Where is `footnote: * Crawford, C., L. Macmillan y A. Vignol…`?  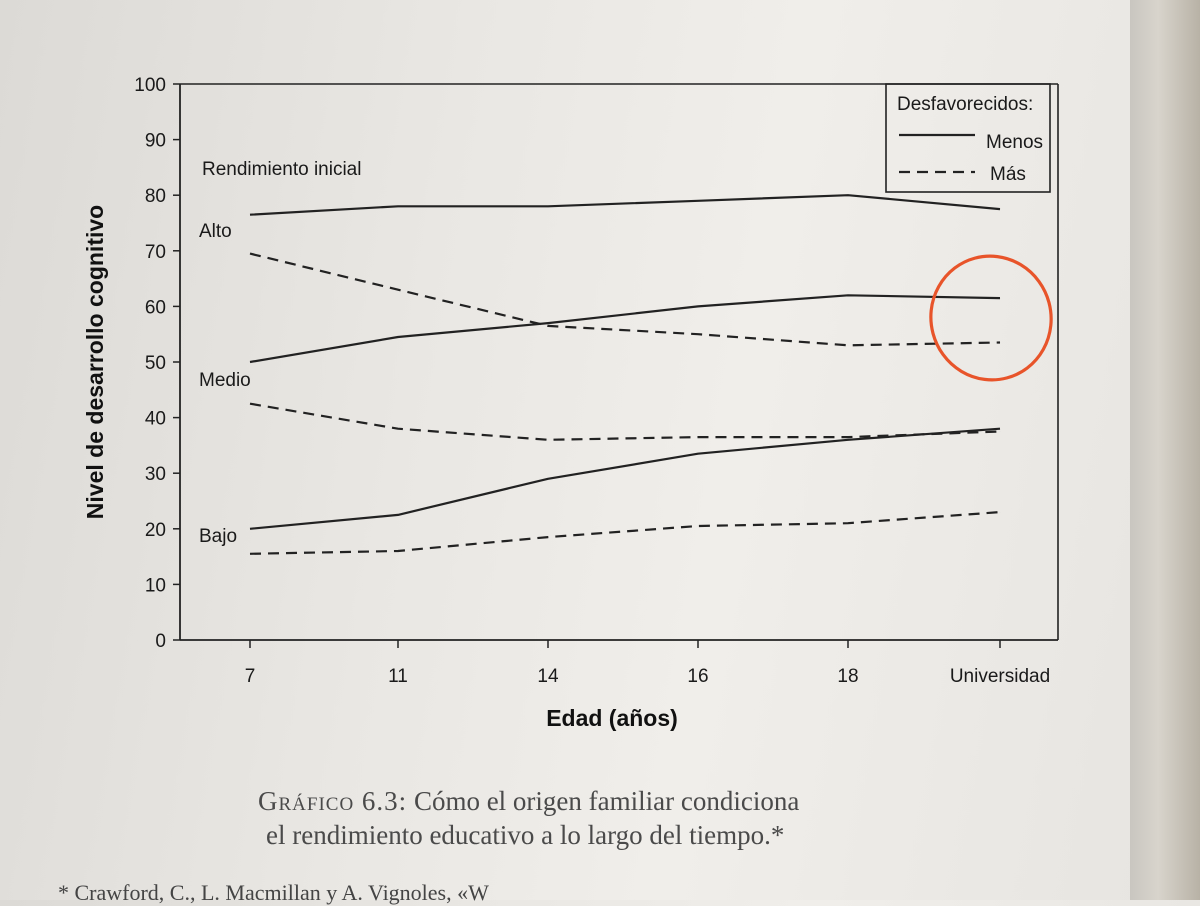 footnote: * Crawford, C., L. Macmillan y A. Vignol… is located at coordinates (273, 893).